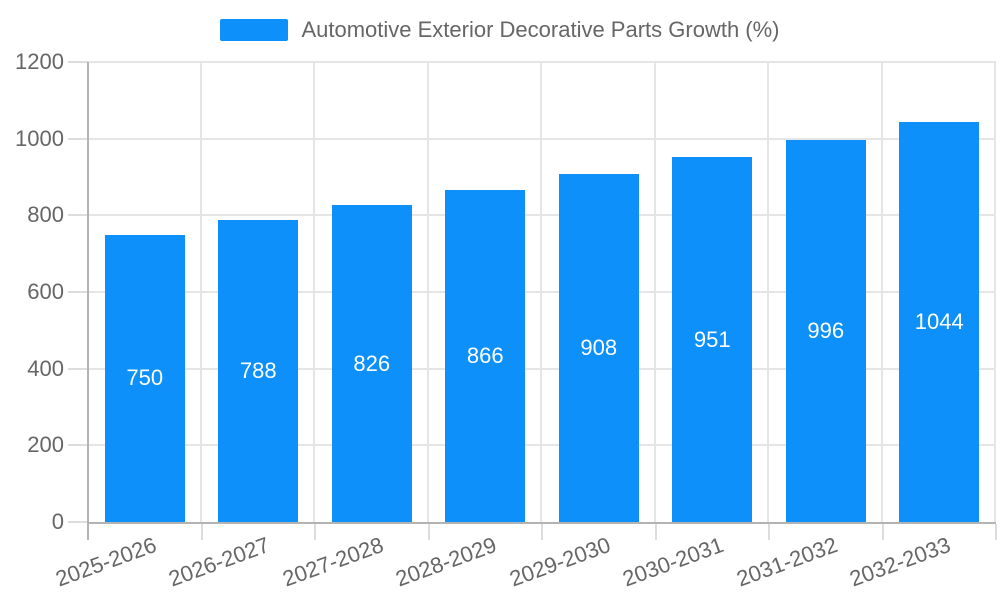  I want to click on y-axis-tick-label: 1000, so click(39, 138).